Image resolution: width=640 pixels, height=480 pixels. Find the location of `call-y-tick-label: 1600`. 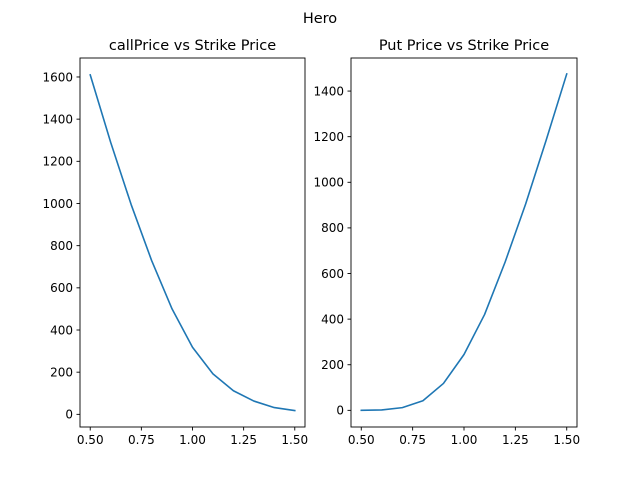

call-y-tick-label: 1600 is located at coordinates (57, 77).